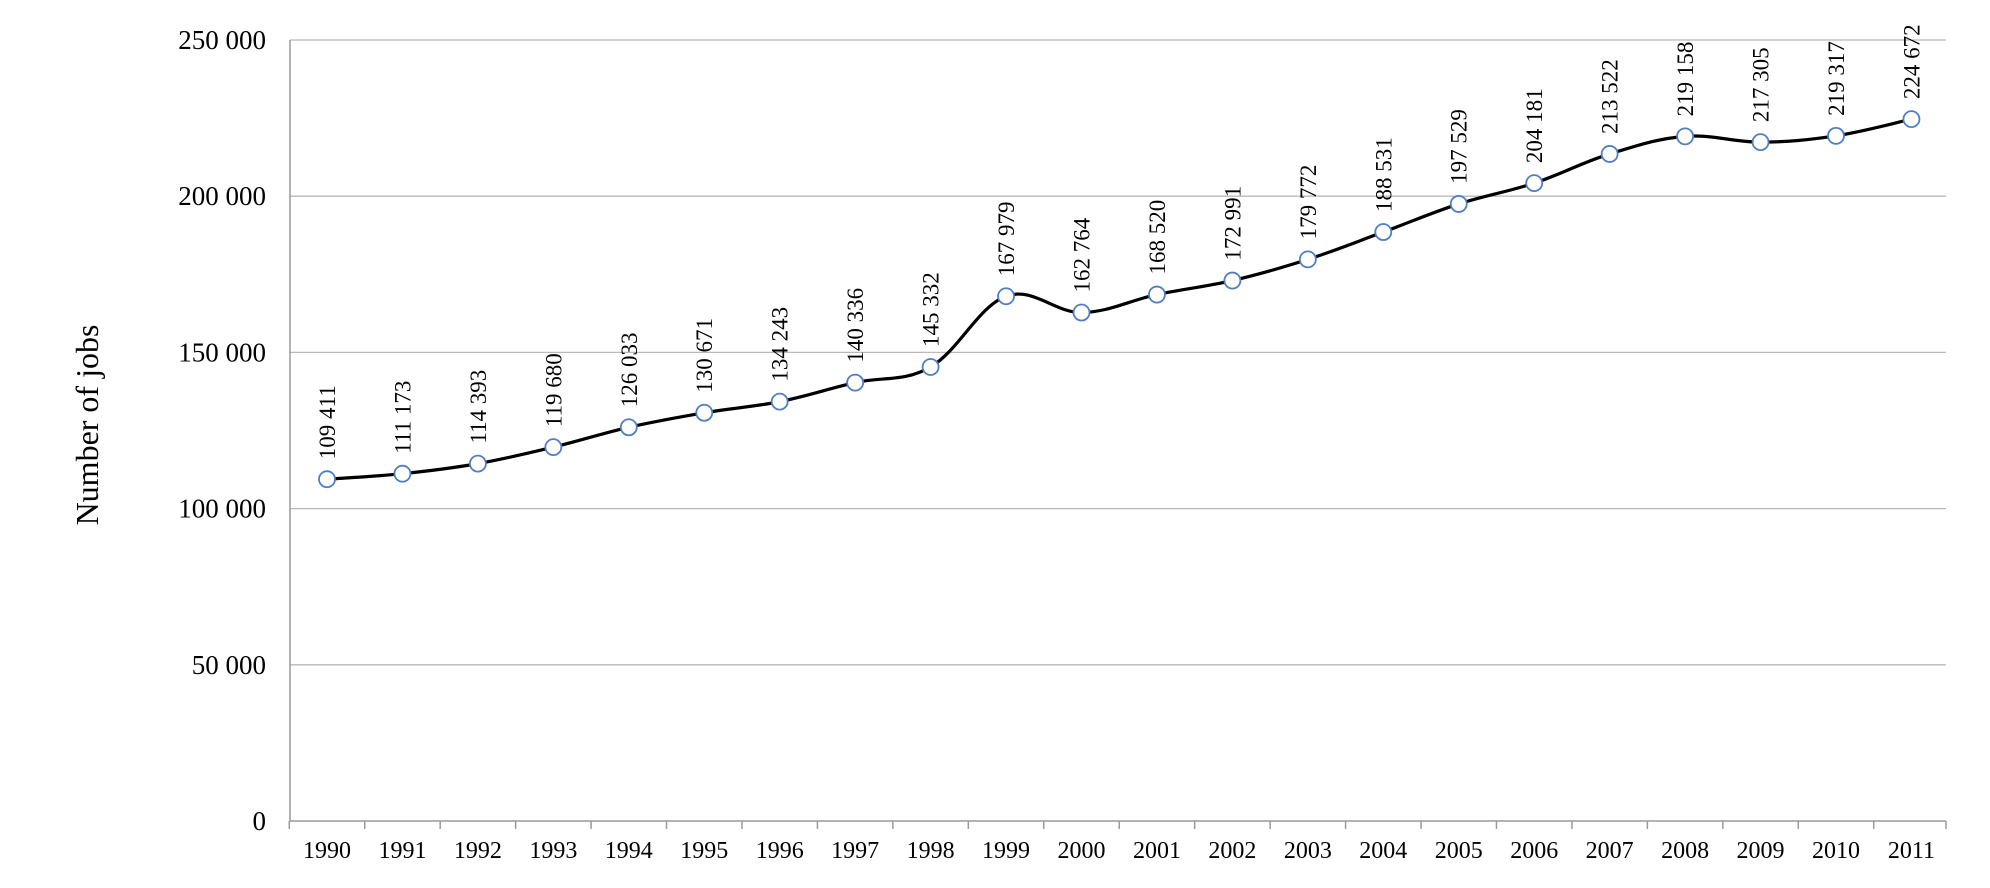 Image resolution: width=1990 pixels, height=888 pixels. I want to click on data-label: 179 772, so click(1308, 202).